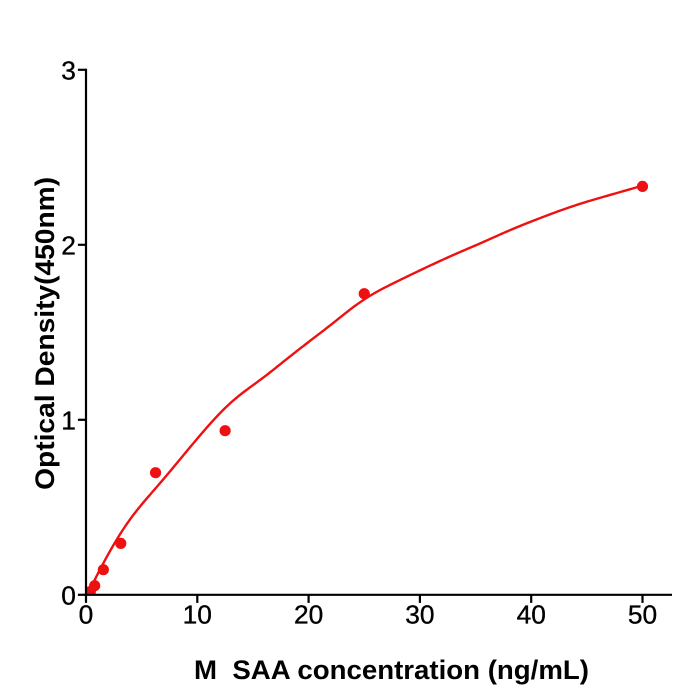  Describe the element at coordinates (68, 420) in the screenshot. I see `svg-text: 1` at that location.